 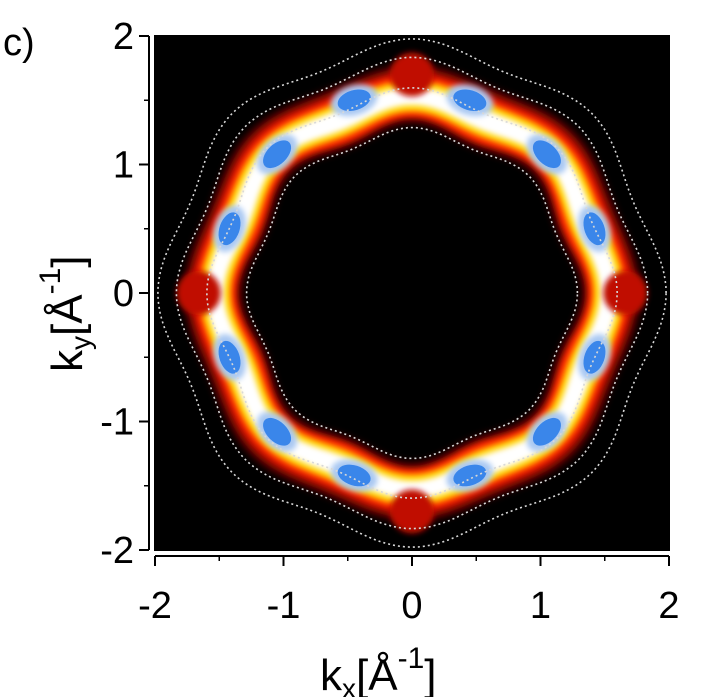 I want to click on y-axis-label: ky[Å-1], so click(x=65, y=314).